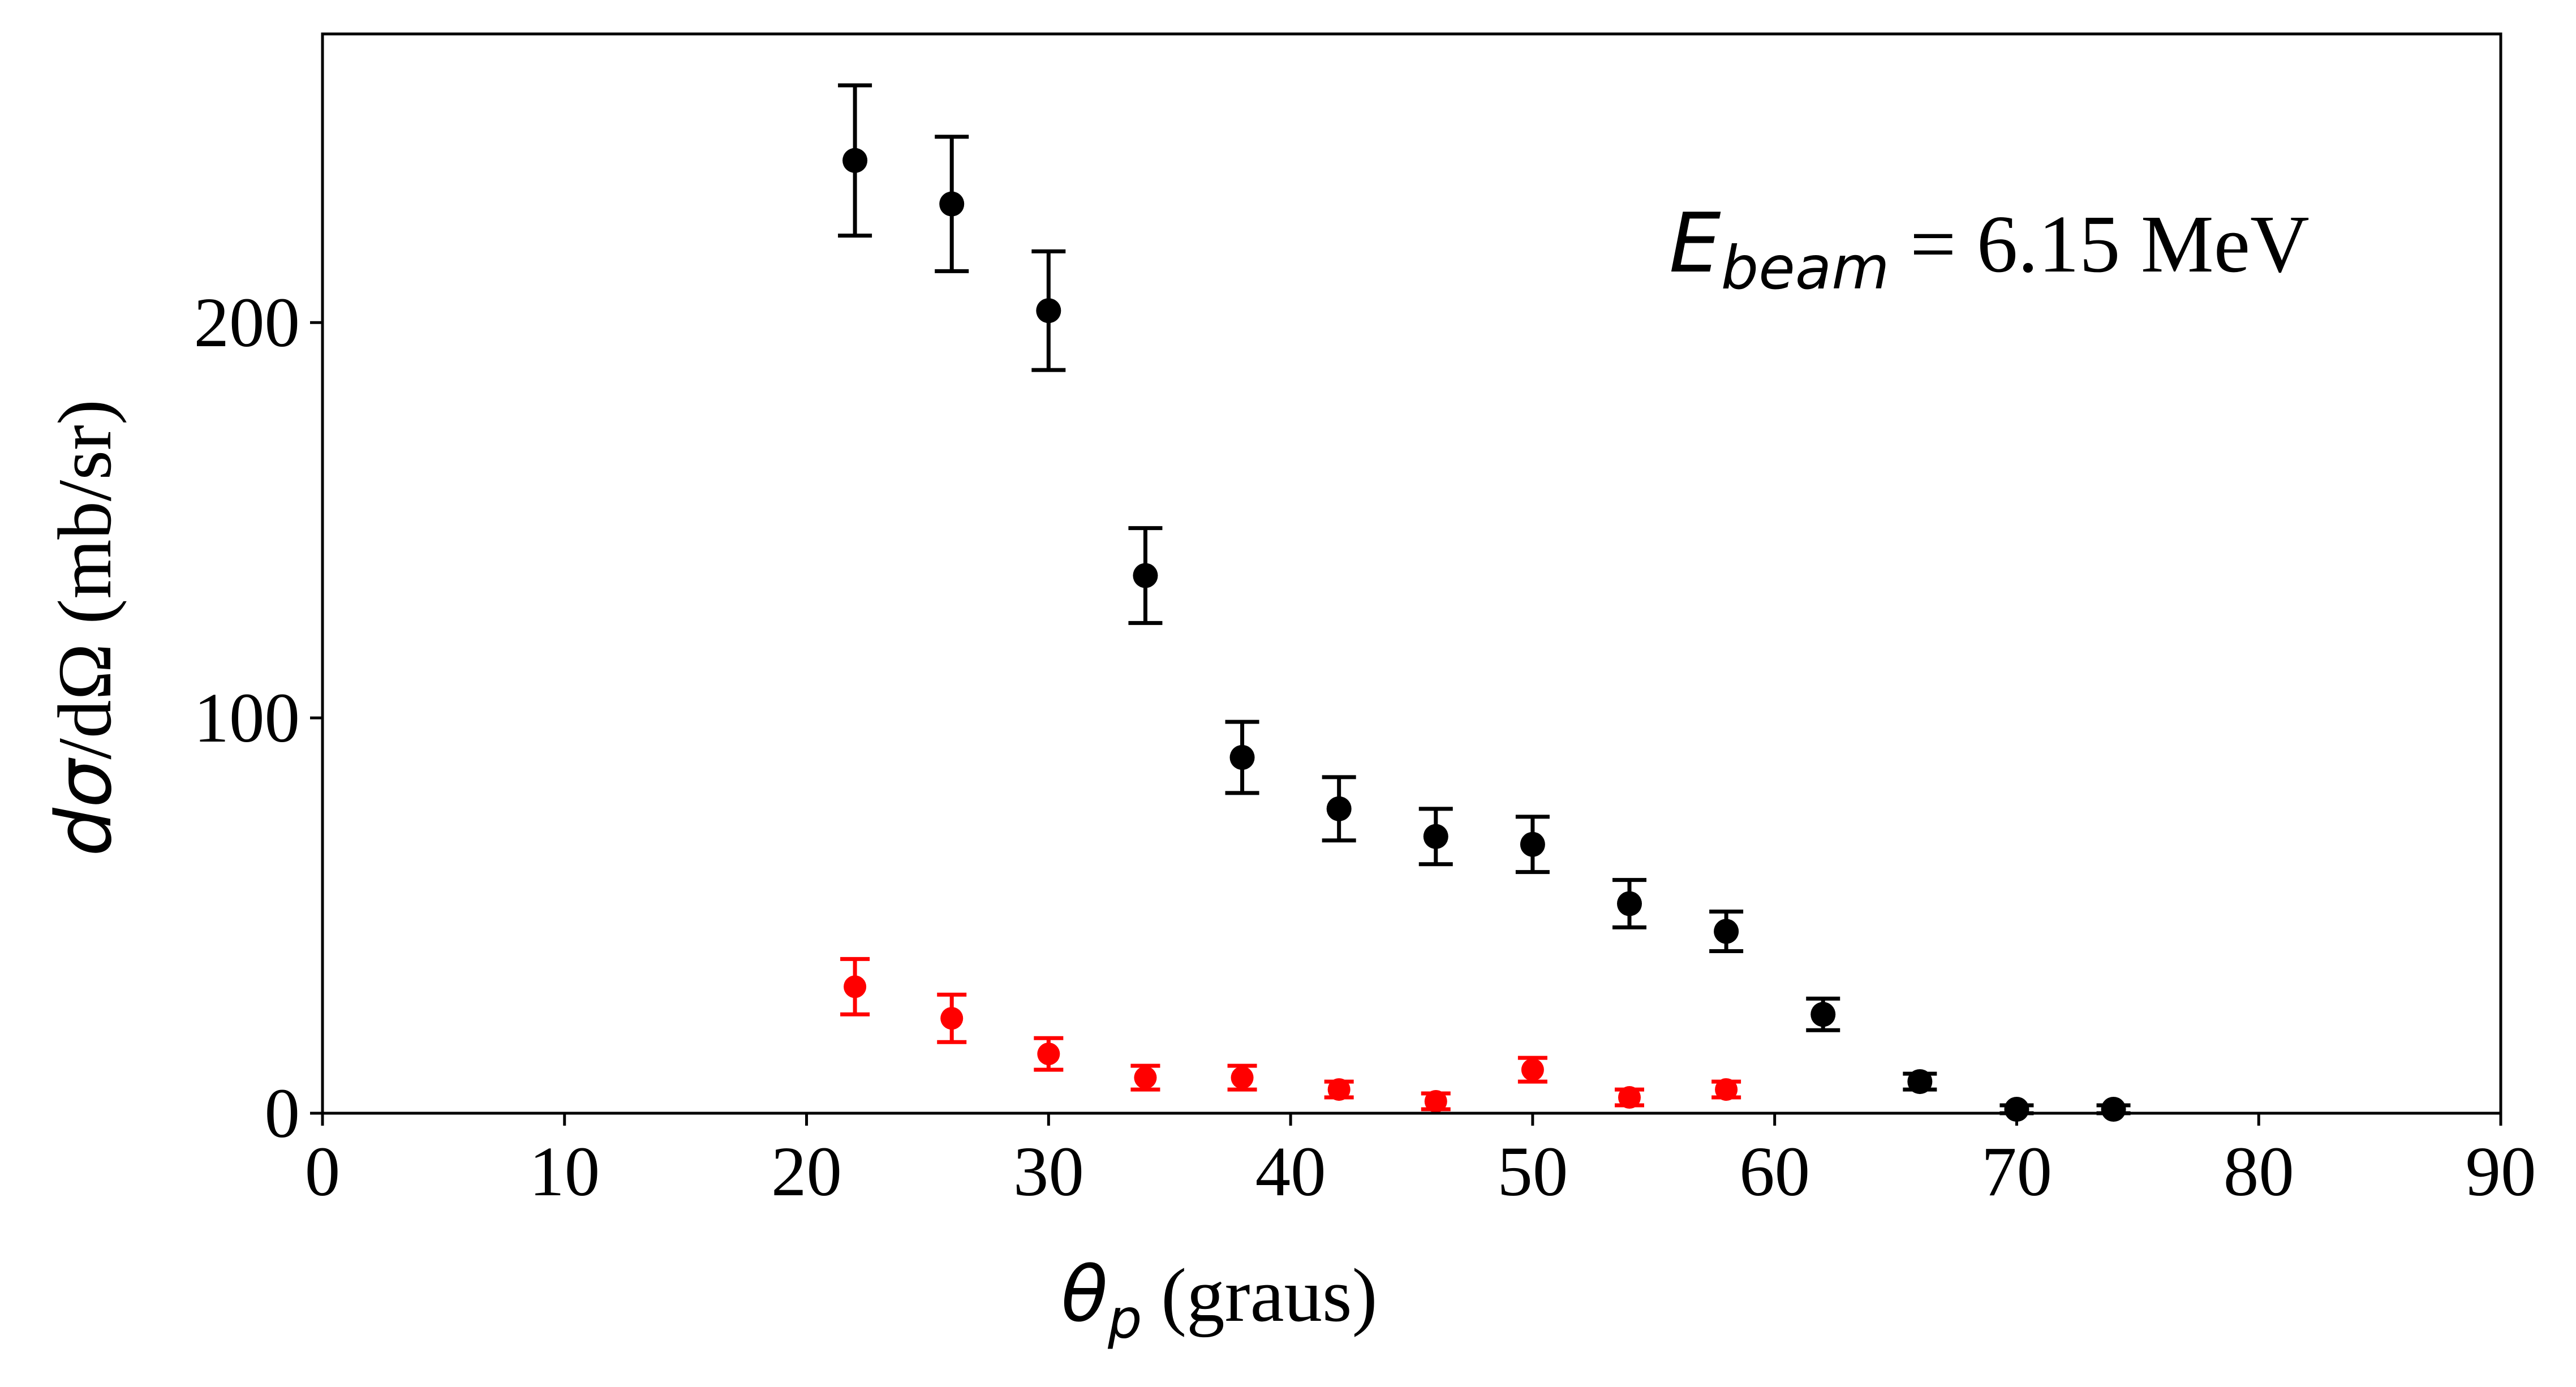 This screenshot has width=2576, height=1387. What do you see at coordinates (564, 1172) in the screenshot?
I see `x-tick-label: 10` at bounding box center [564, 1172].